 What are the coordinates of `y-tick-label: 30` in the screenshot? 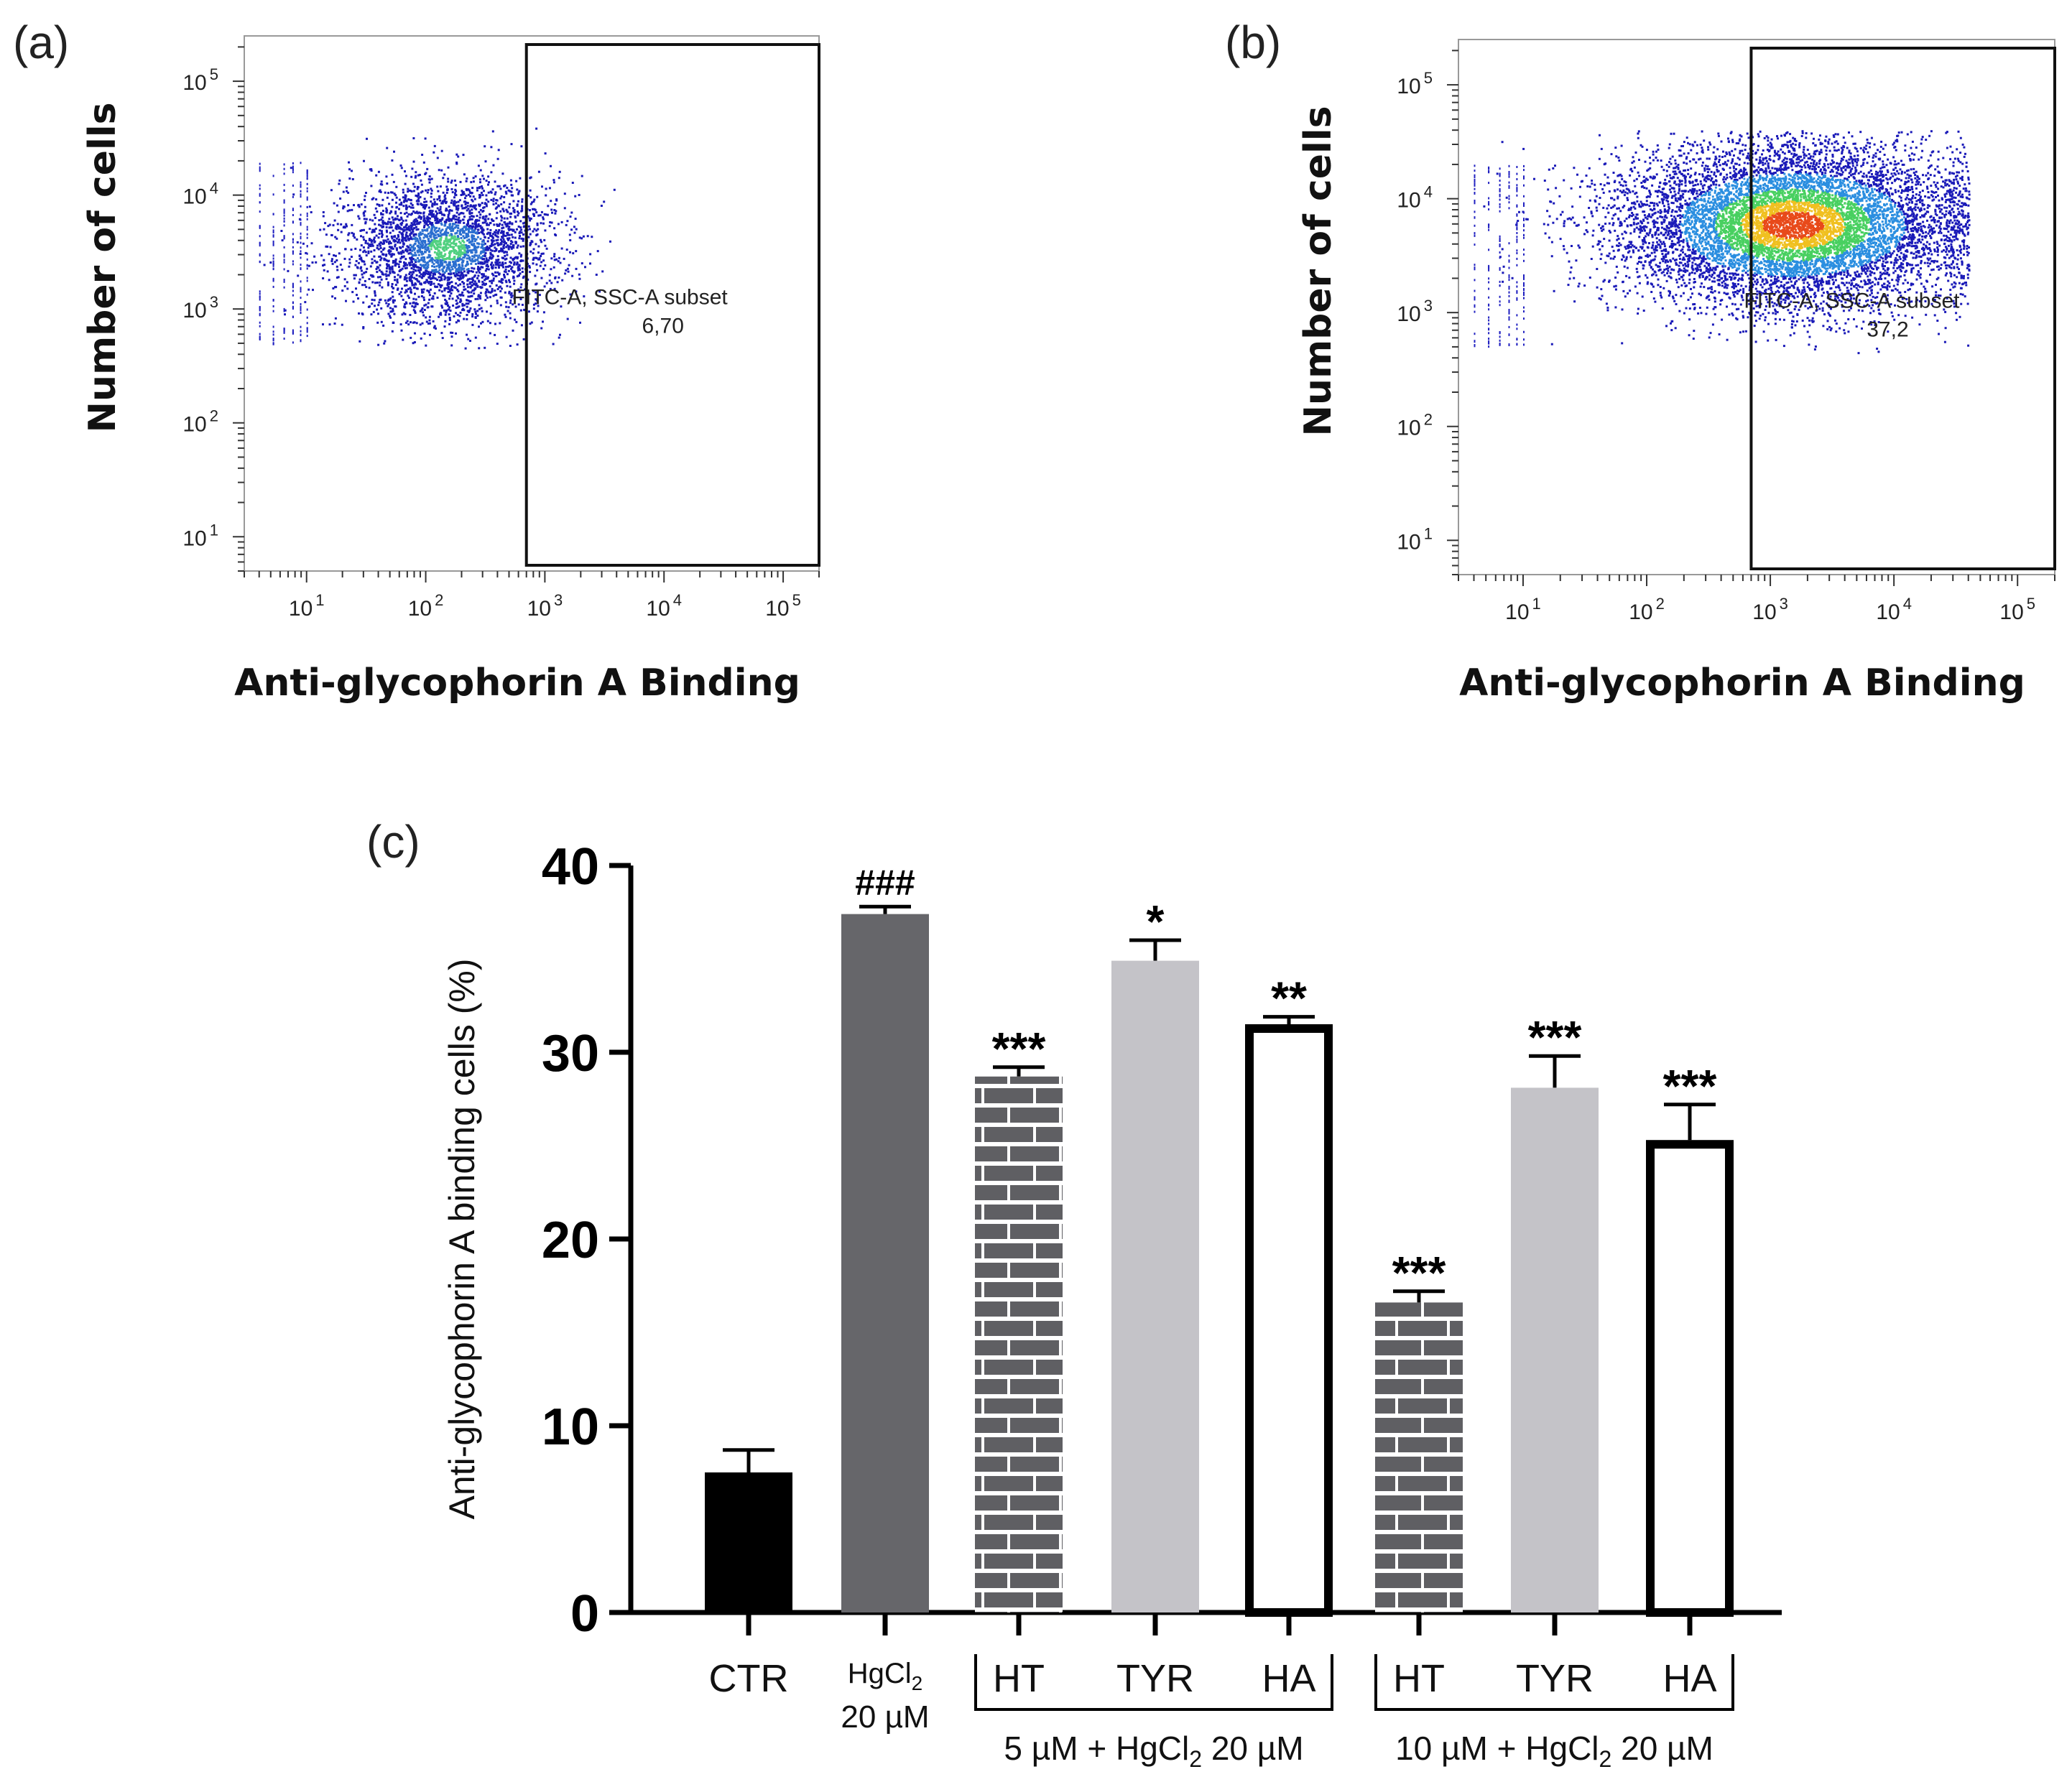 It's located at (570, 1053).